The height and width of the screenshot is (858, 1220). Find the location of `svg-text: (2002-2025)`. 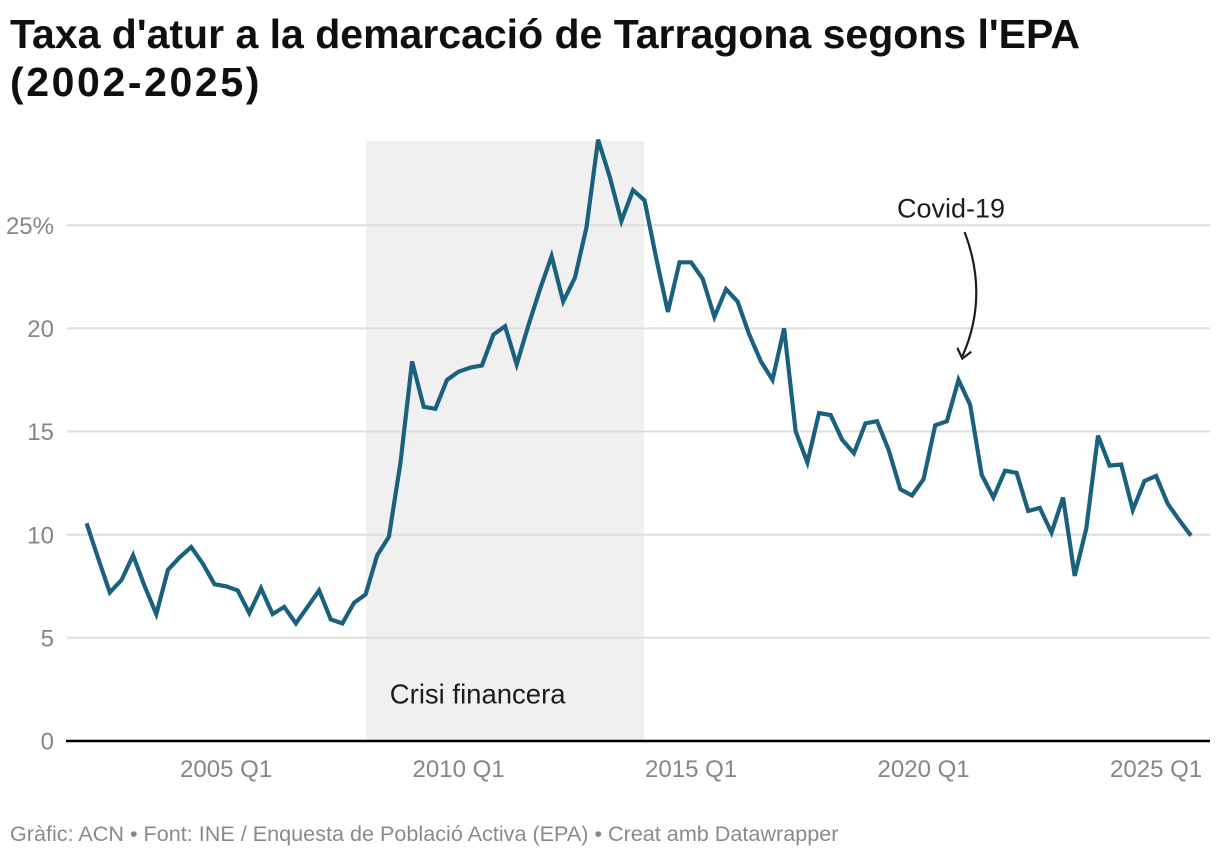

svg-text: (2002-2025) is located at coordinates (136, 82).